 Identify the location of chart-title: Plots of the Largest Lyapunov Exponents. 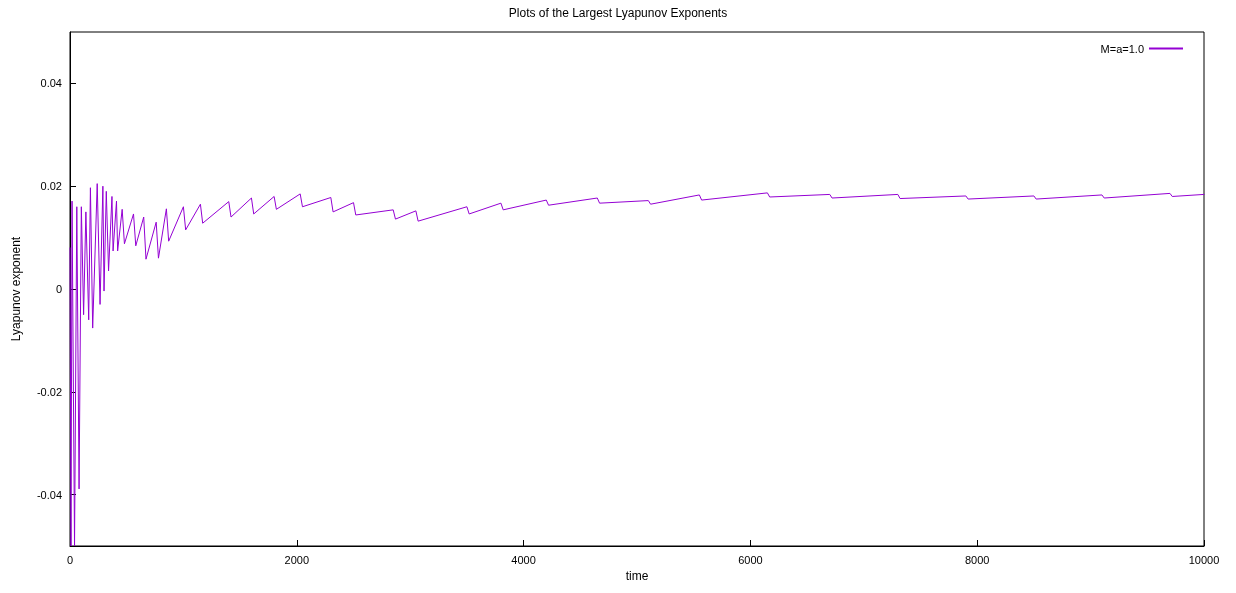
(618, 13).